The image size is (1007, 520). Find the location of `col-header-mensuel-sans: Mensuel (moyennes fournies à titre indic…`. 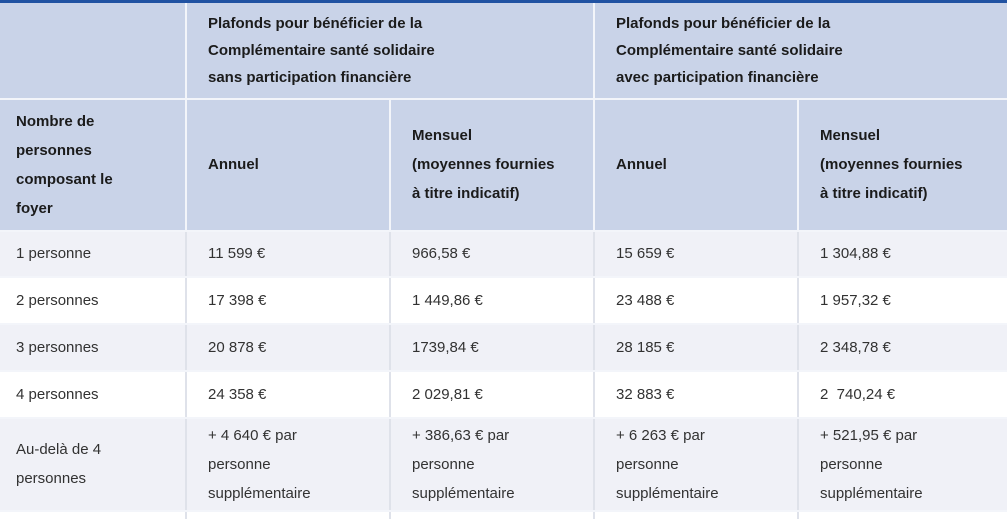

col-header-mensuel-sans: Mensuel (moyennes fournies à titre indic… is located at coordinates (492, 165).